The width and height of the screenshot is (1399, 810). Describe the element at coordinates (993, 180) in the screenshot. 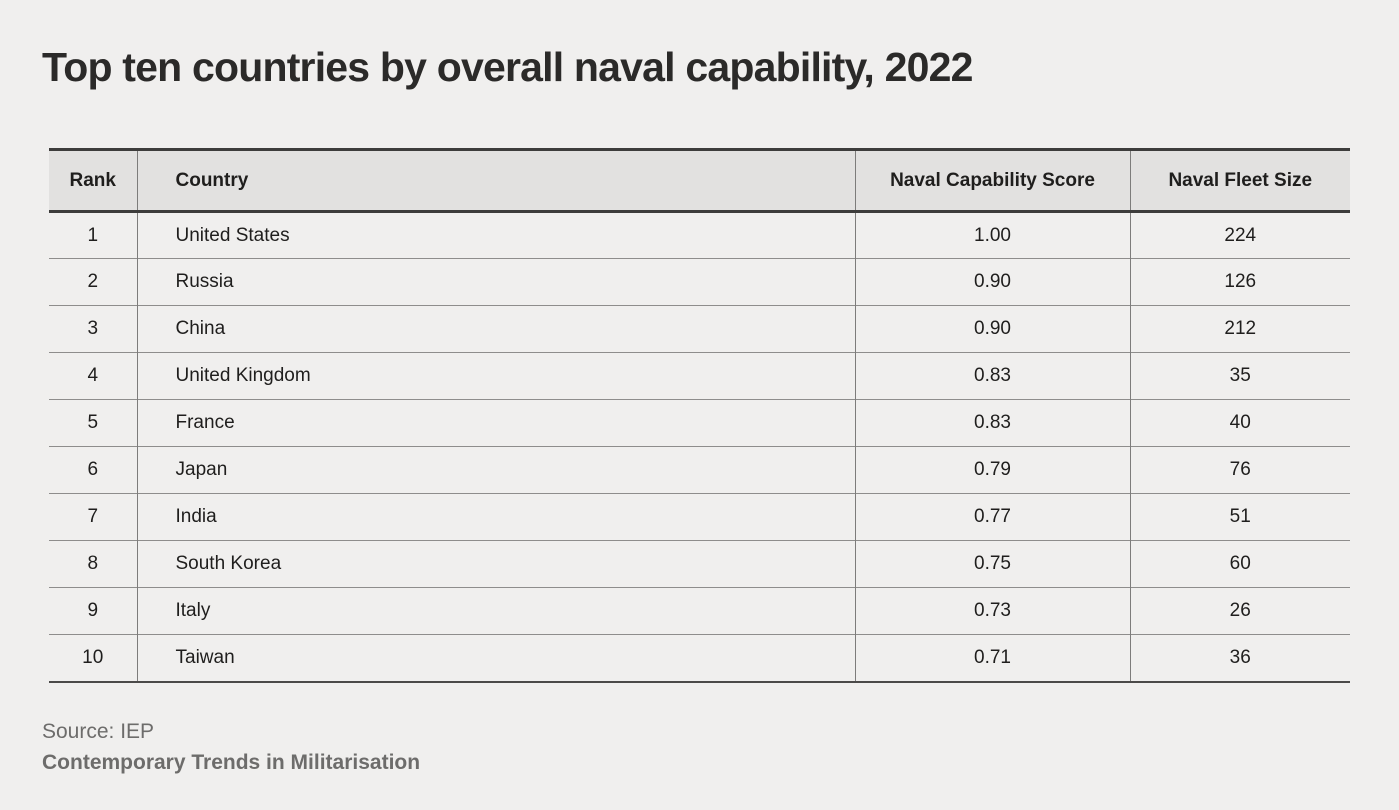

I see `column-header-naval-capability-score: Naval Capability Score` at that location.